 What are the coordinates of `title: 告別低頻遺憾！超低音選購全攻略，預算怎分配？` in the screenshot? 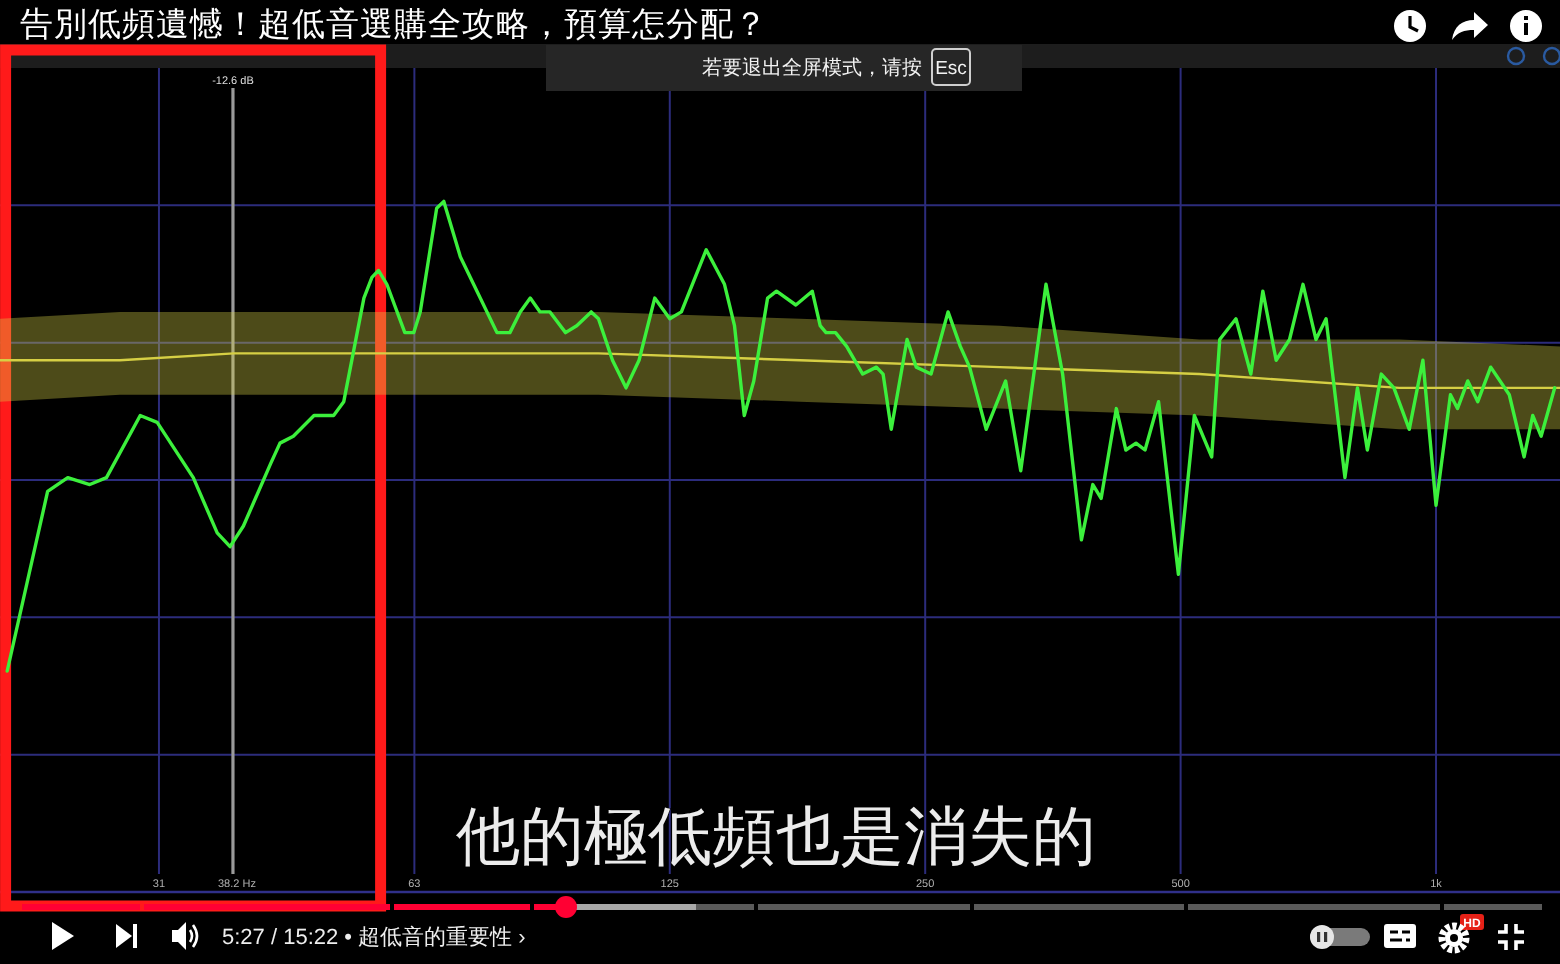 It's located at (394, 25).